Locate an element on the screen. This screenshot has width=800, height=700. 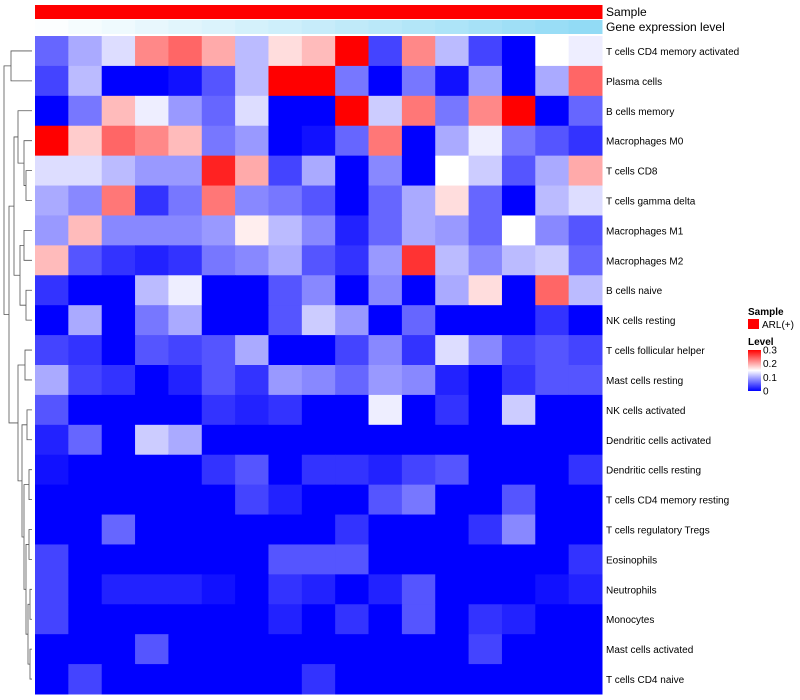
legend-ticks: 0.3 0.2 0.1 0 is located at coordinates (770, 372).